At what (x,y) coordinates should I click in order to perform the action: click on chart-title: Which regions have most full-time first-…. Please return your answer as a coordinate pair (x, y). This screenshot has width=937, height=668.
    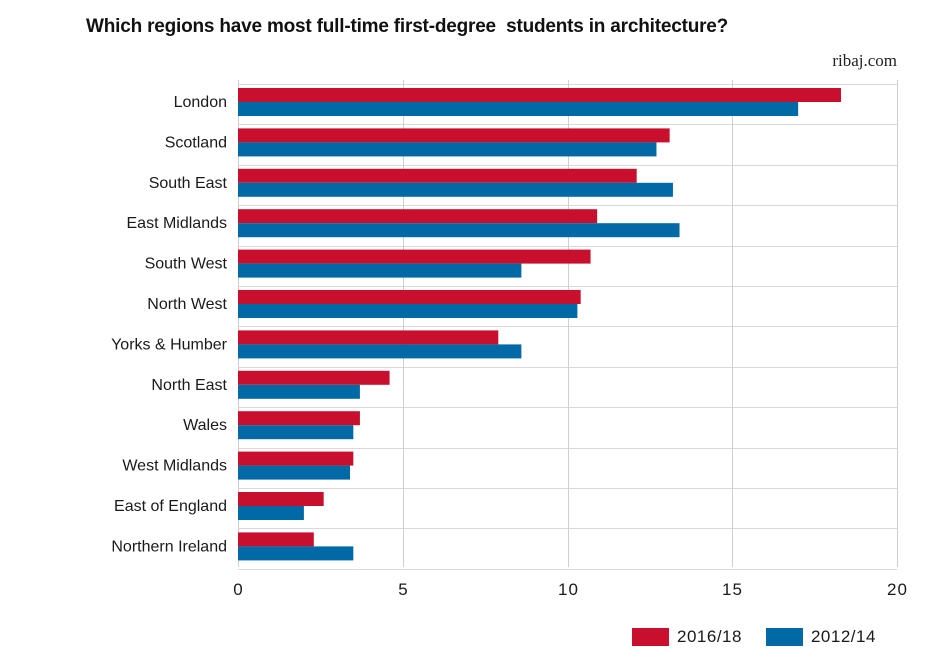
    Looking at the image, I should click on (407, 26).